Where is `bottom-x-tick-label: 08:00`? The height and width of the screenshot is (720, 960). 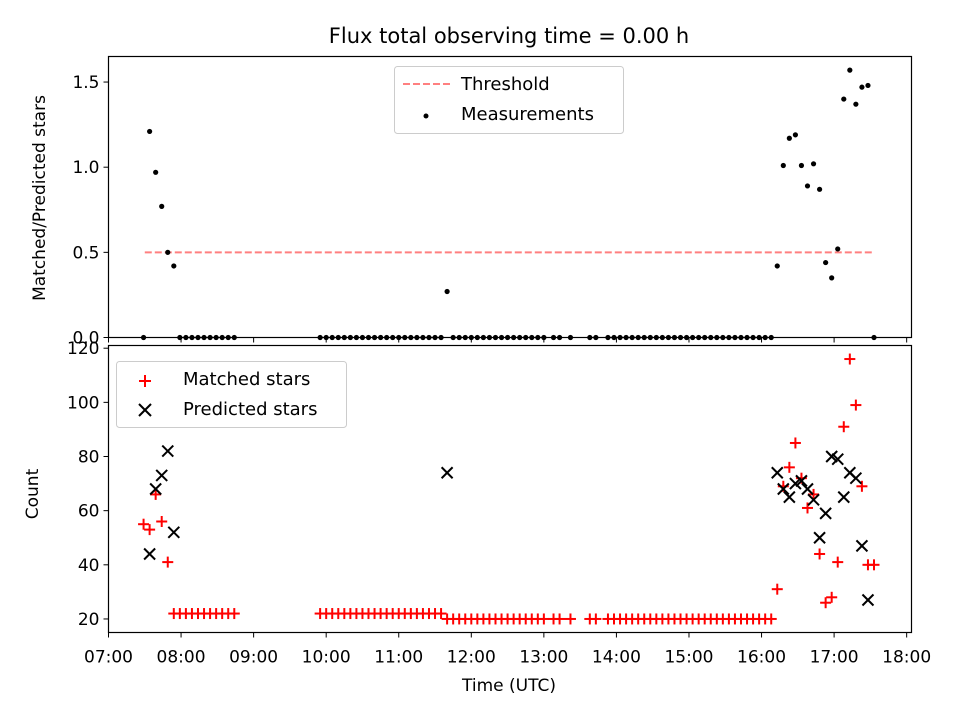
bottom-x-tick-label: 08:00 is located at coordinates (181, 658).